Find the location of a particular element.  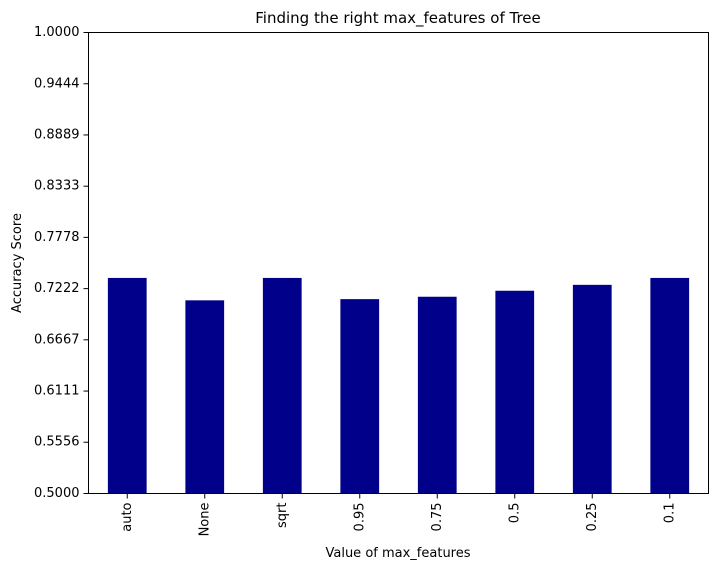

x-tick-label: 0.75 is located at coordinates (437, 517).